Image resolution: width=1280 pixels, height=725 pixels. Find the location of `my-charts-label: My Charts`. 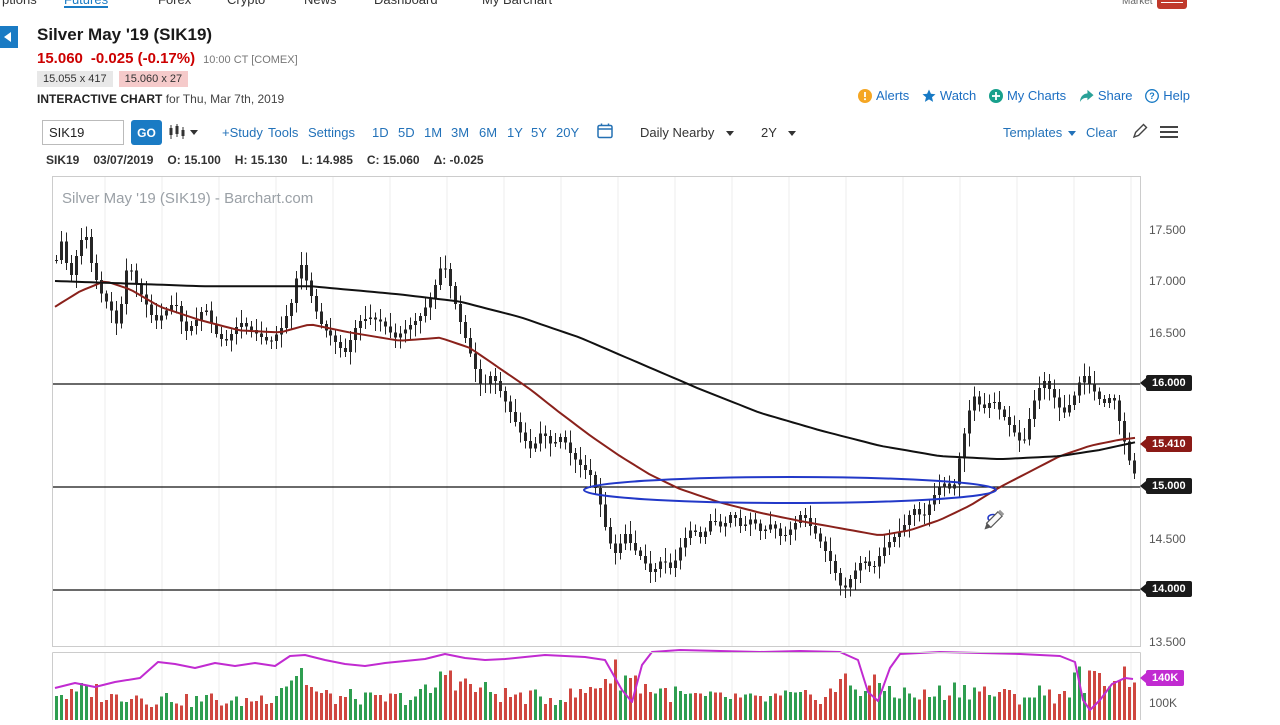

my-charts-label: My Charts is located at coordinates (1036, 95).